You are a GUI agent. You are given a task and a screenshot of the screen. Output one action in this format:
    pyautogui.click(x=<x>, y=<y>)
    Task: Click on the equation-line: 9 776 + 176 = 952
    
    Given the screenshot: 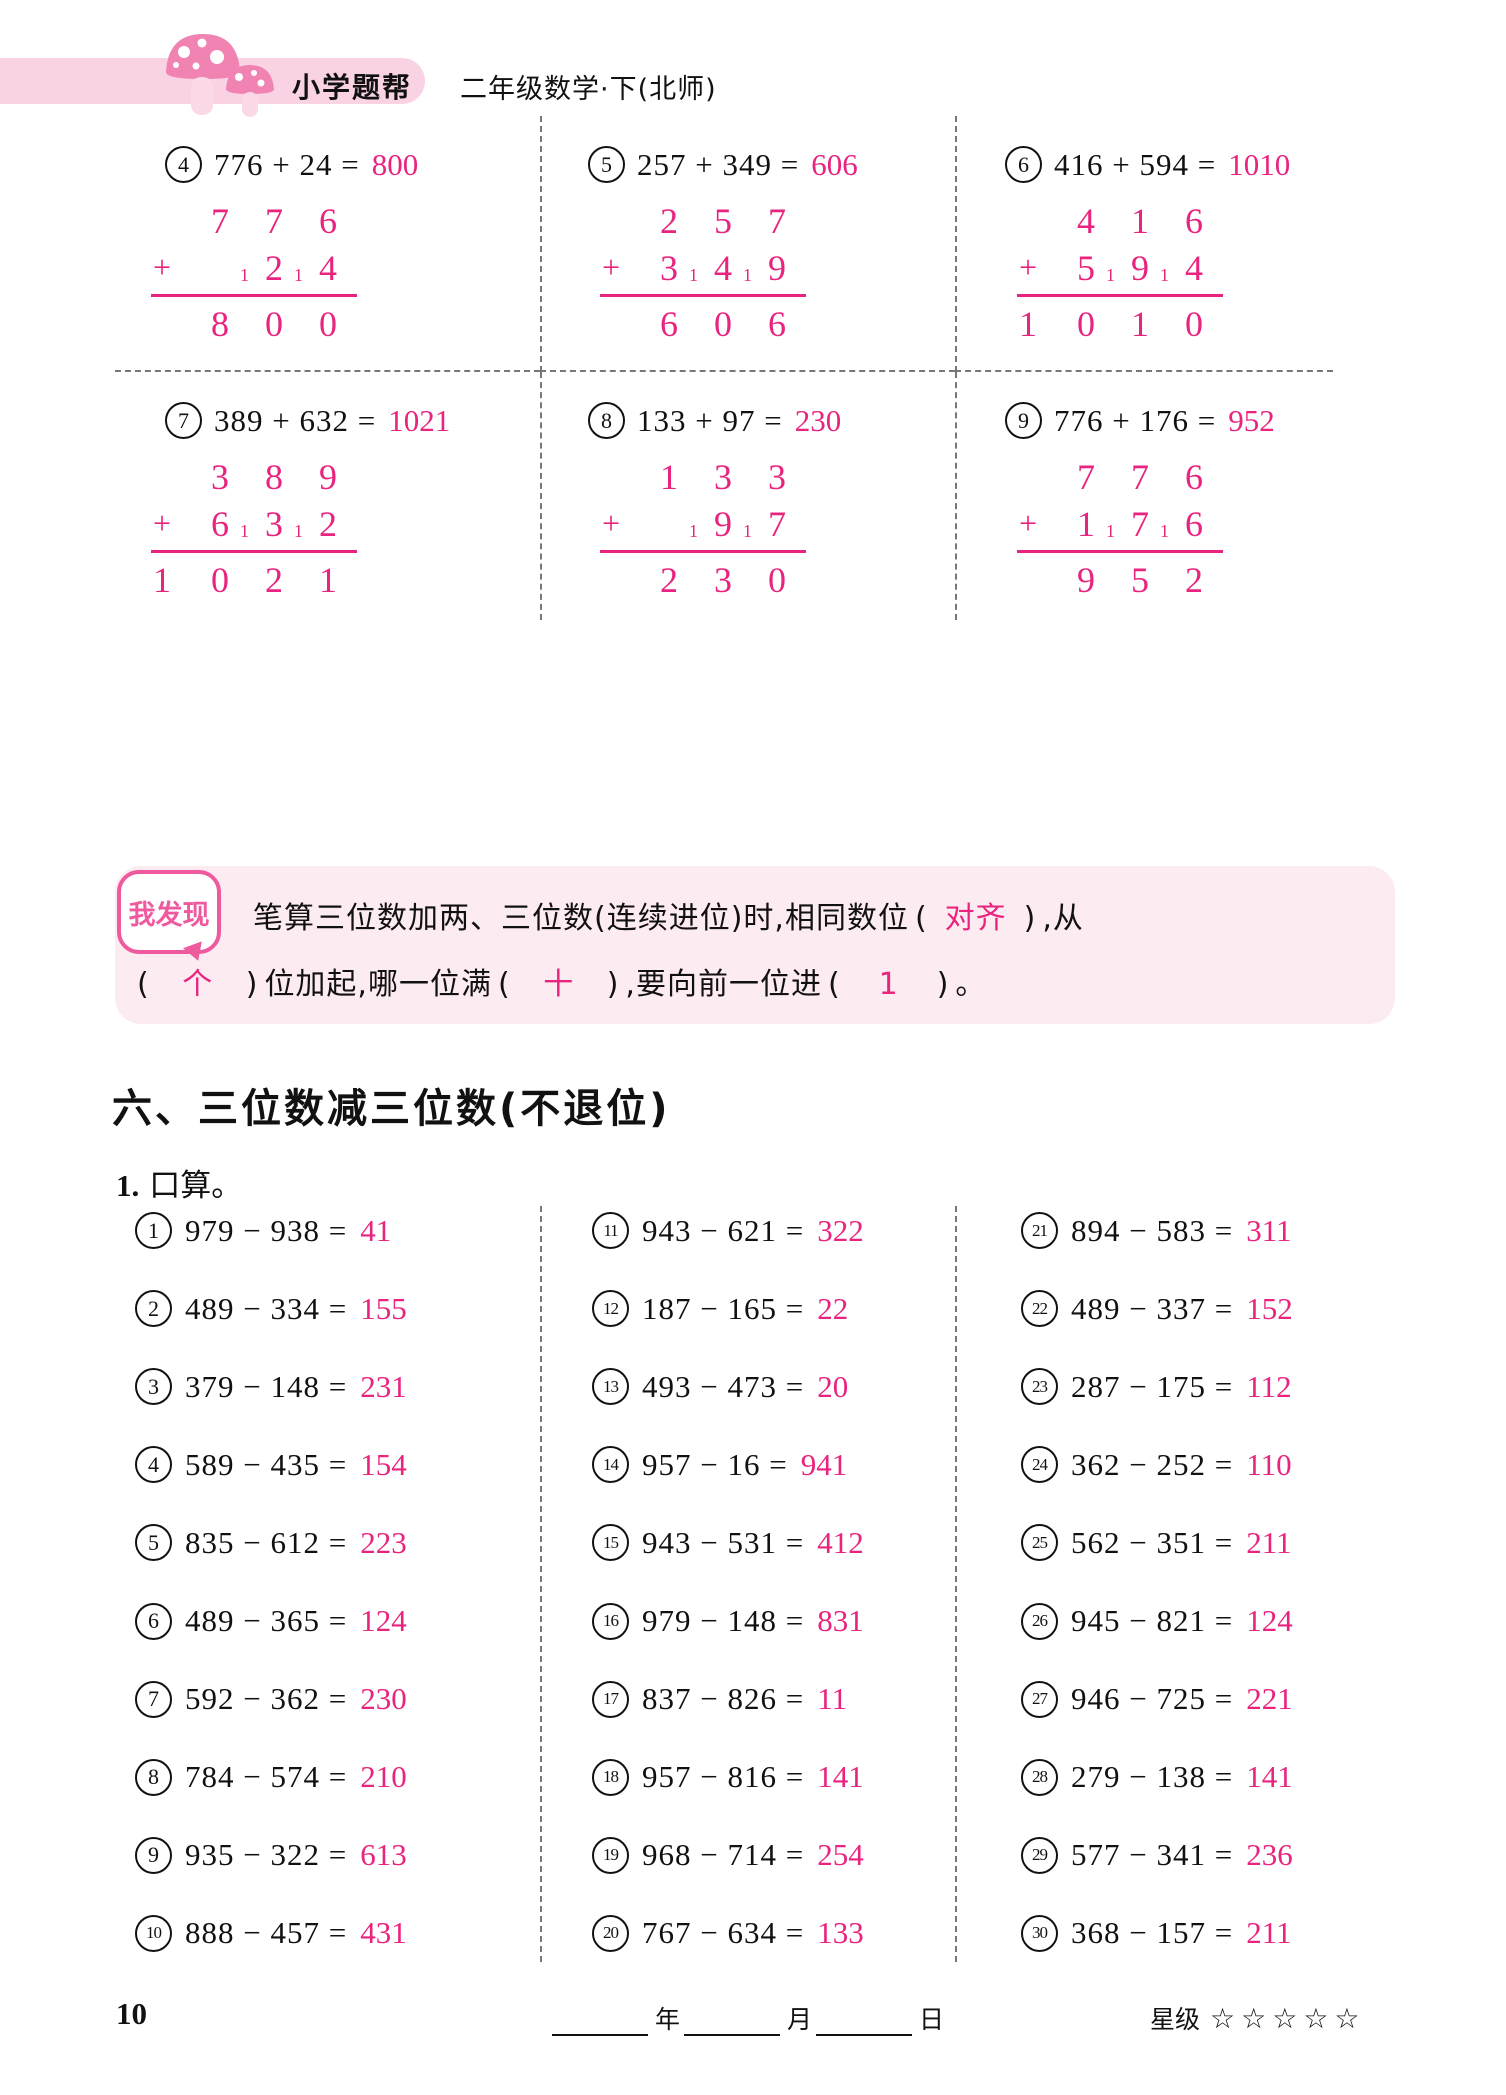 What is the action you would take?
    pyautogui.click(x=1169, y=420)
    